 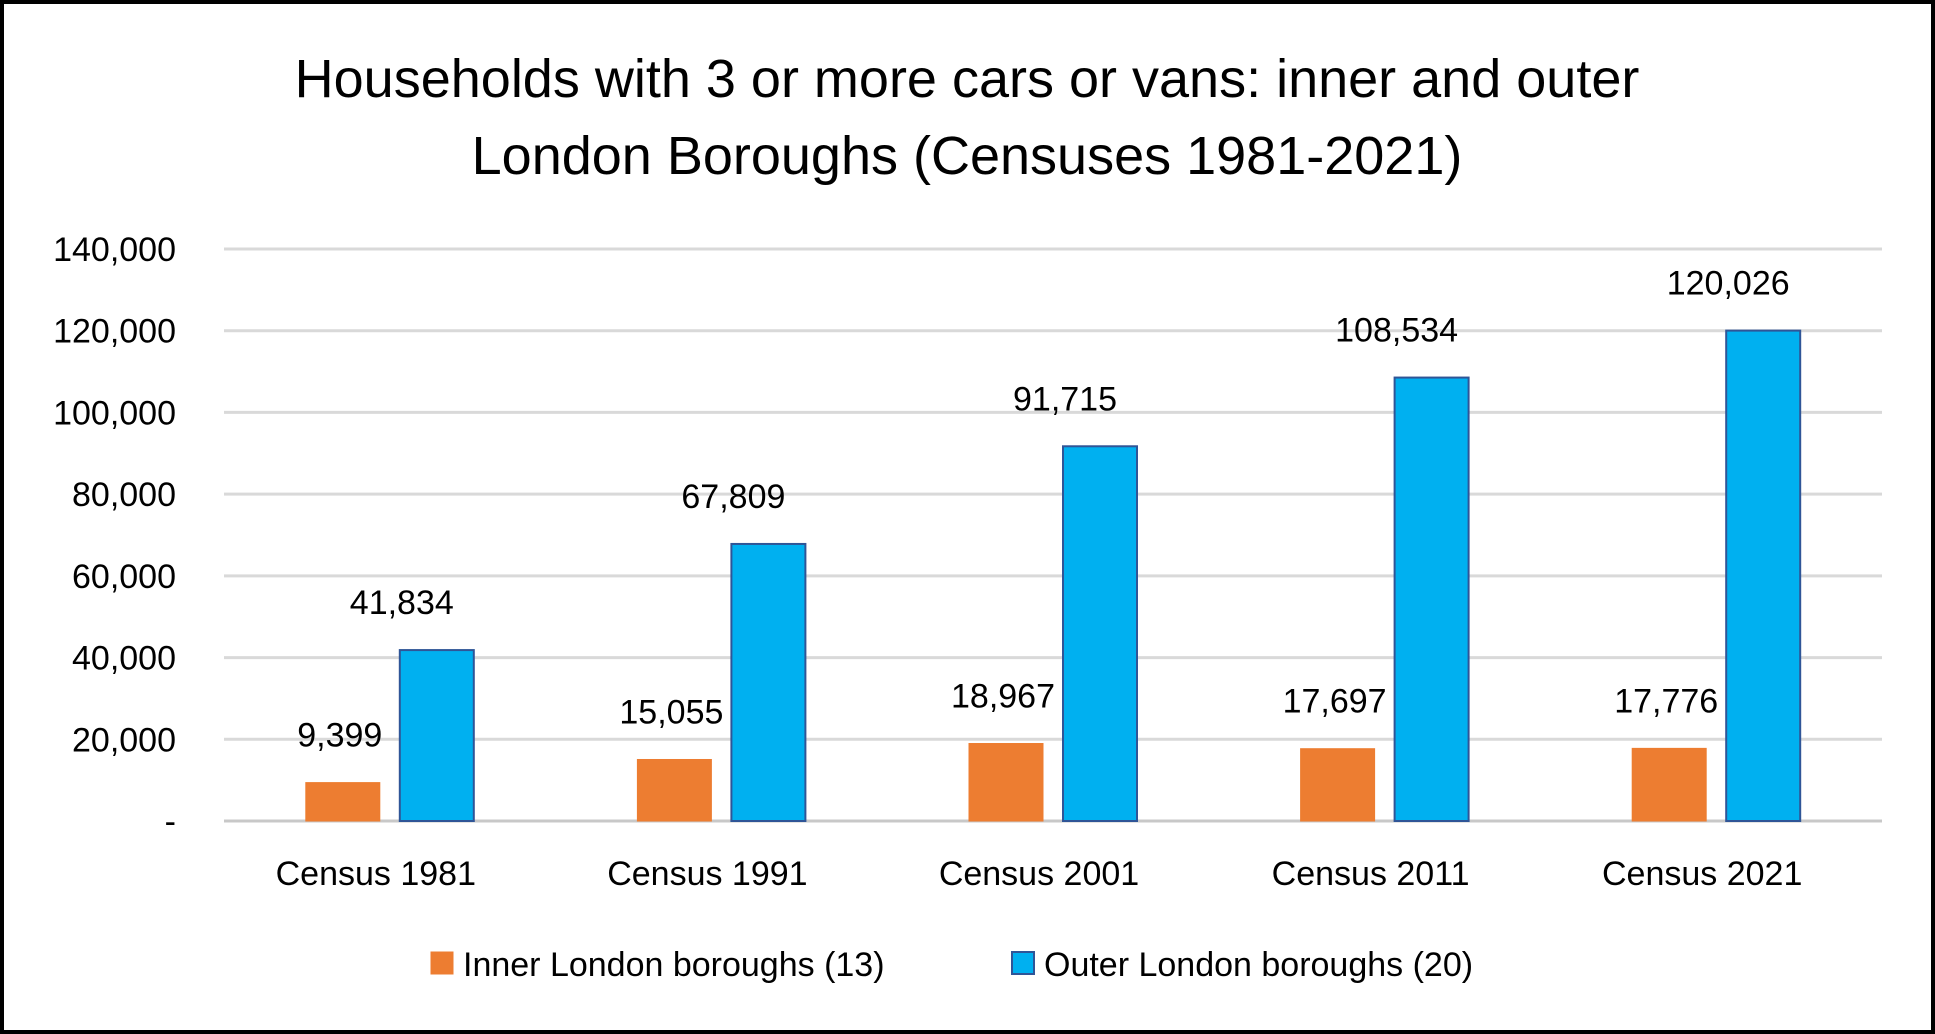 I want to click on data-label: 15,055, so click(x=671, y=712).